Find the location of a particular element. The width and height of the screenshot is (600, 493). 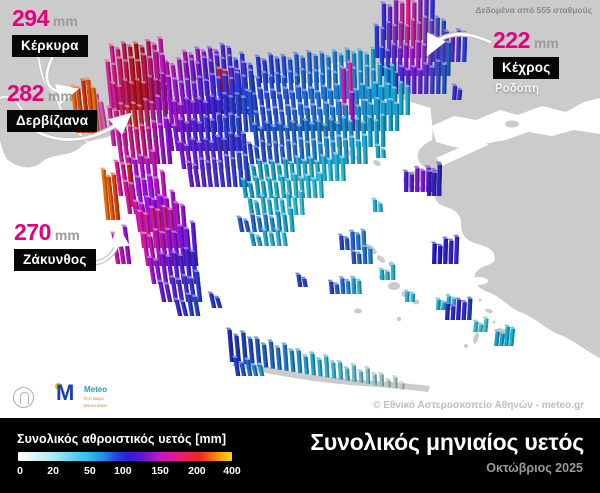

legend-tick-label: 0 is located at coordinates (20, 471).